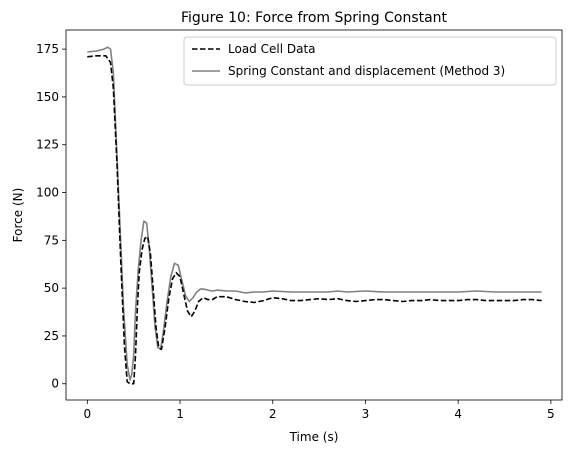 The width and height of the screenshot is (575, 457). What do you see at coordinates (18, 215) in the screenshot?
I see `y-axis-label: Force (N)` at bounding box center [18, 215].